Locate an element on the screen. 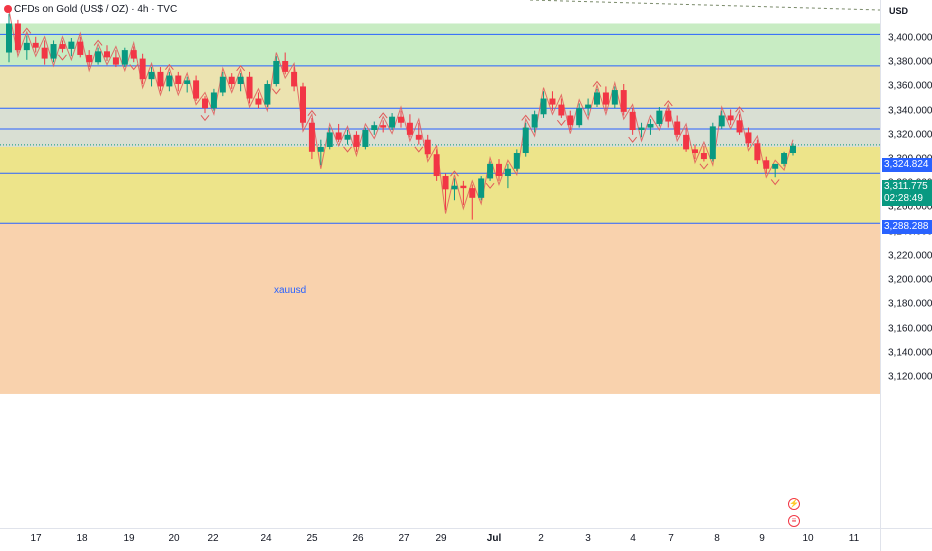  time-tick: 11 is located at coordinates (854, 538).